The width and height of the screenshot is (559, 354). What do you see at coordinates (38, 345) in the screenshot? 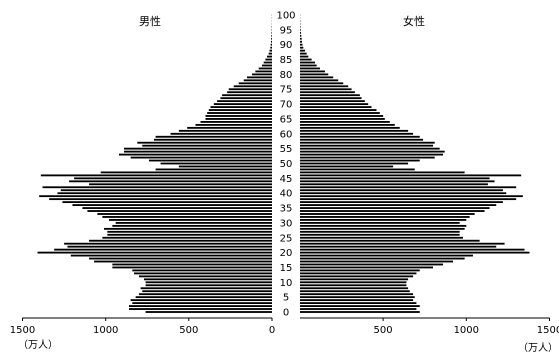
I see `male-unit-label: （万人）` at bounding box center [38, 345].